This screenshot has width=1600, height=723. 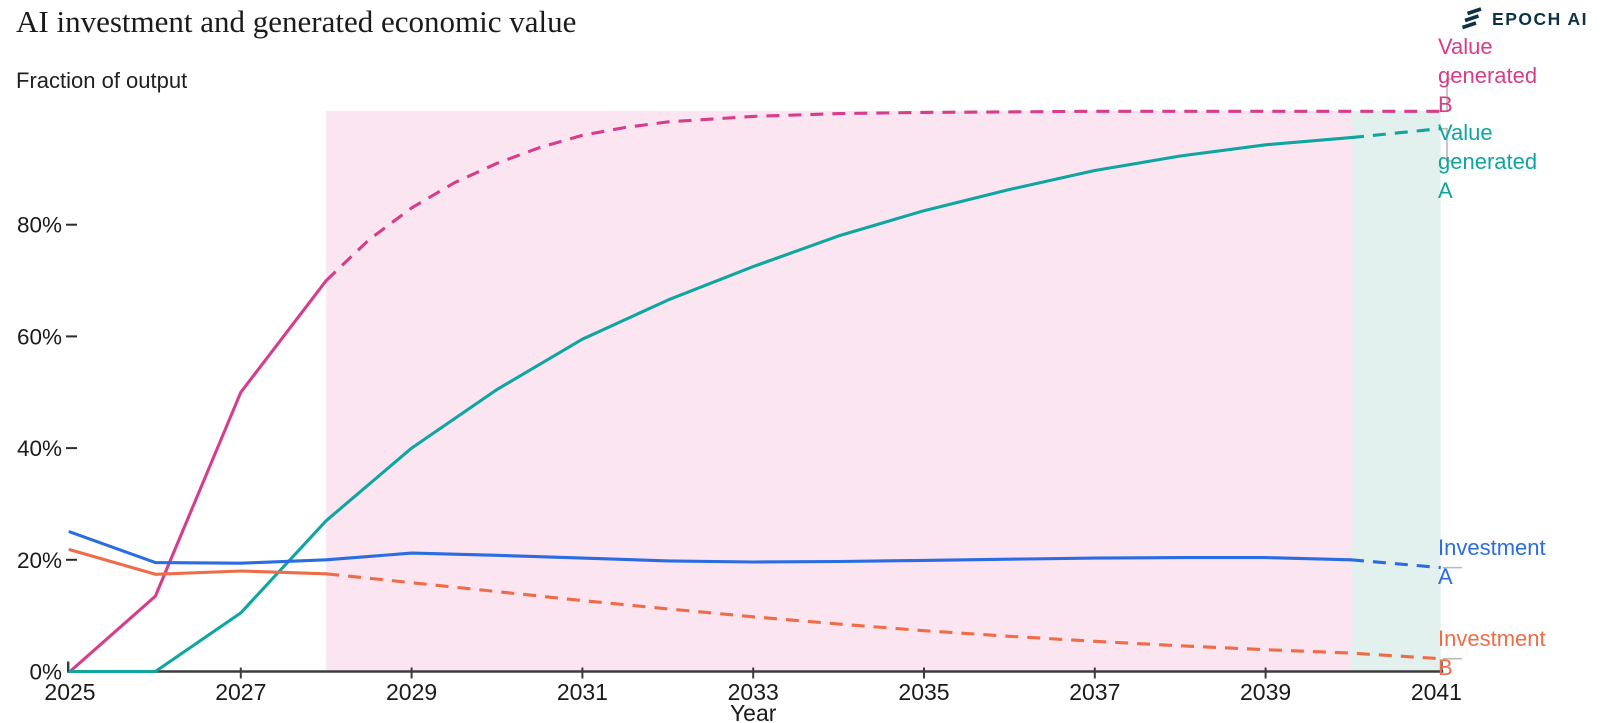 What do you see at coordinates (1446, 144) in the screenshot?
I see `legend-connector-value-a` at bounding box center [1446, 144].